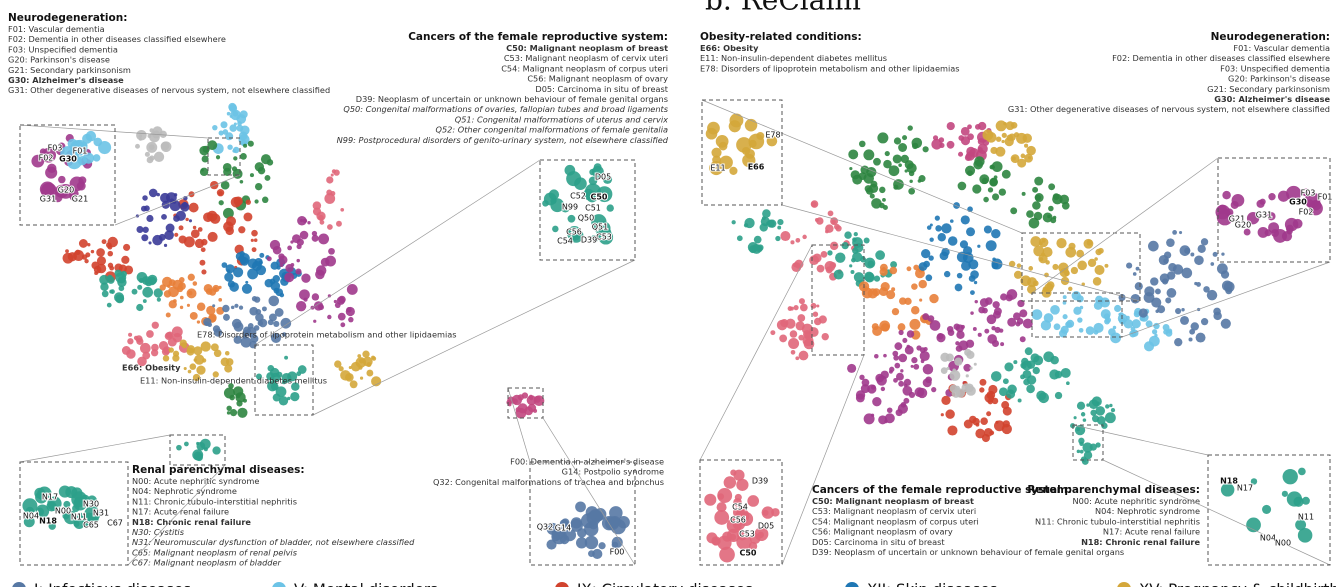 Image resolution: width=1336 pixels, height=587 pixels. I want to click on inset-label: F03, so click(55, 148).